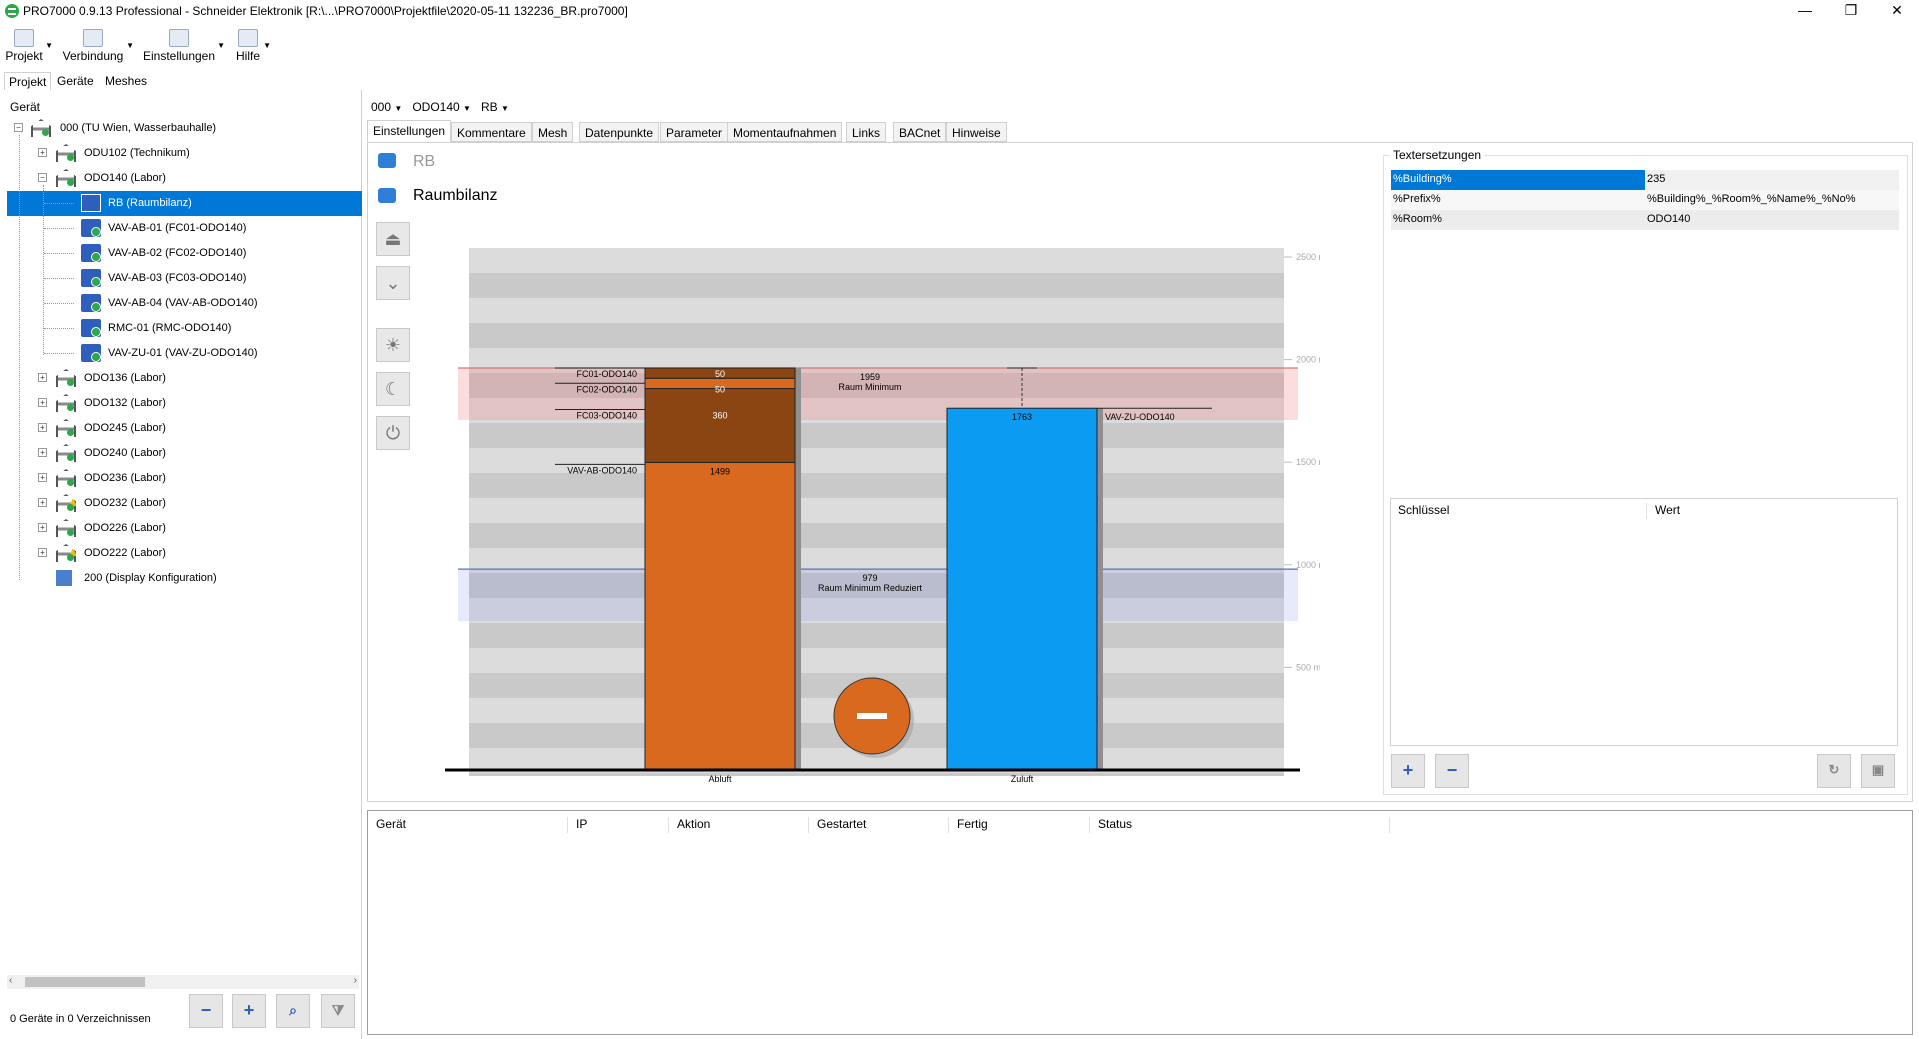  Describe the element at coordinates (181, 228) in the screenshot. I see `tree-item: VAV-AB-01 (FC01-ODO140)` at that location.